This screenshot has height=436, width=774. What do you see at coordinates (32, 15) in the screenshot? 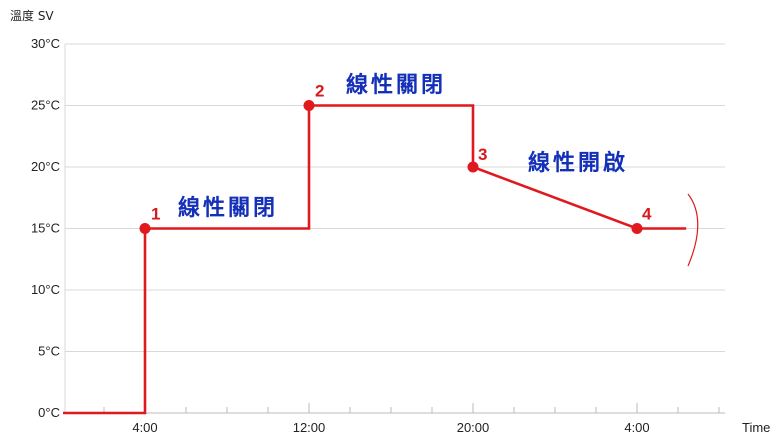
I see `y-axis-title: 溫度 SV` at bounding box center [32, 15].